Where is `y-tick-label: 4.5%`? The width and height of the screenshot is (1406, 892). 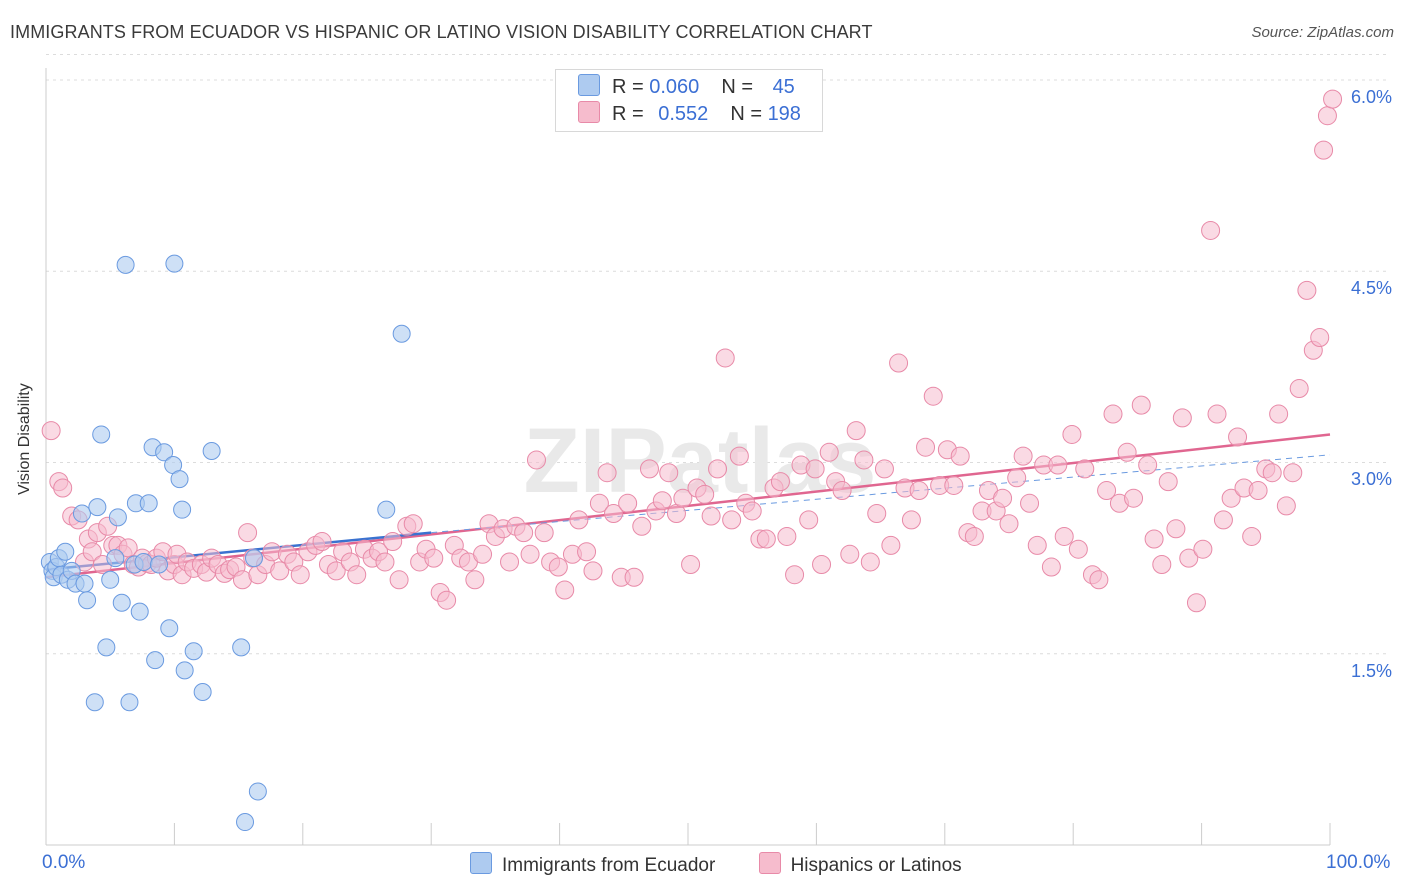
y-tick-label: 4.5% is located at coordinates (1372, 288).